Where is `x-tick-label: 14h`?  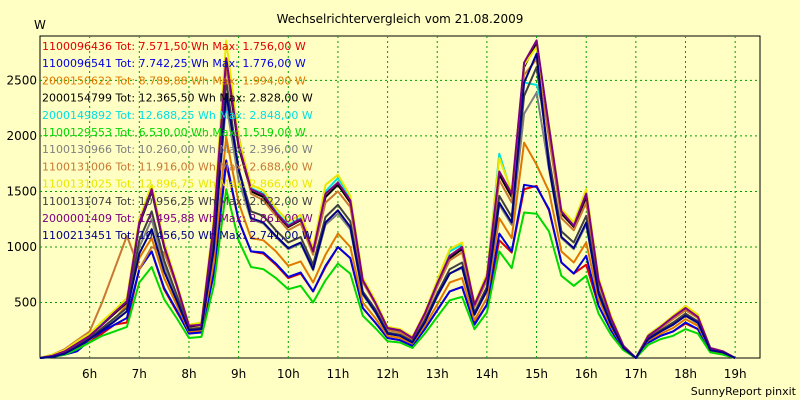
x-tick-label: 14h is located at coordinates (486, 374).